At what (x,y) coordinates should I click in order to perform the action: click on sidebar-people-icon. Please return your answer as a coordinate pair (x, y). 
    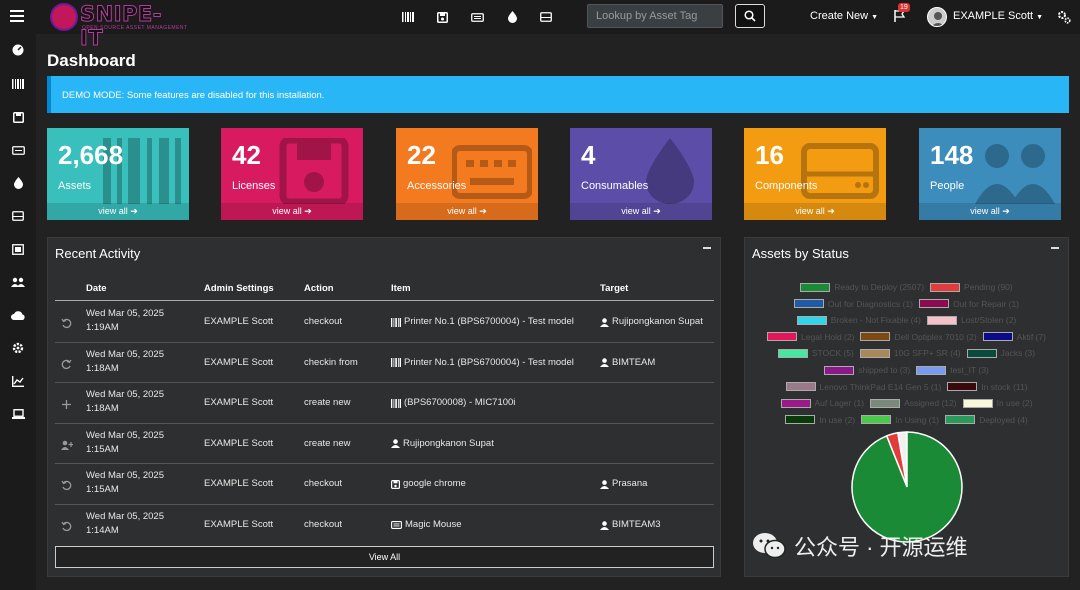
    Looking at the image, I should click on (18, 282).